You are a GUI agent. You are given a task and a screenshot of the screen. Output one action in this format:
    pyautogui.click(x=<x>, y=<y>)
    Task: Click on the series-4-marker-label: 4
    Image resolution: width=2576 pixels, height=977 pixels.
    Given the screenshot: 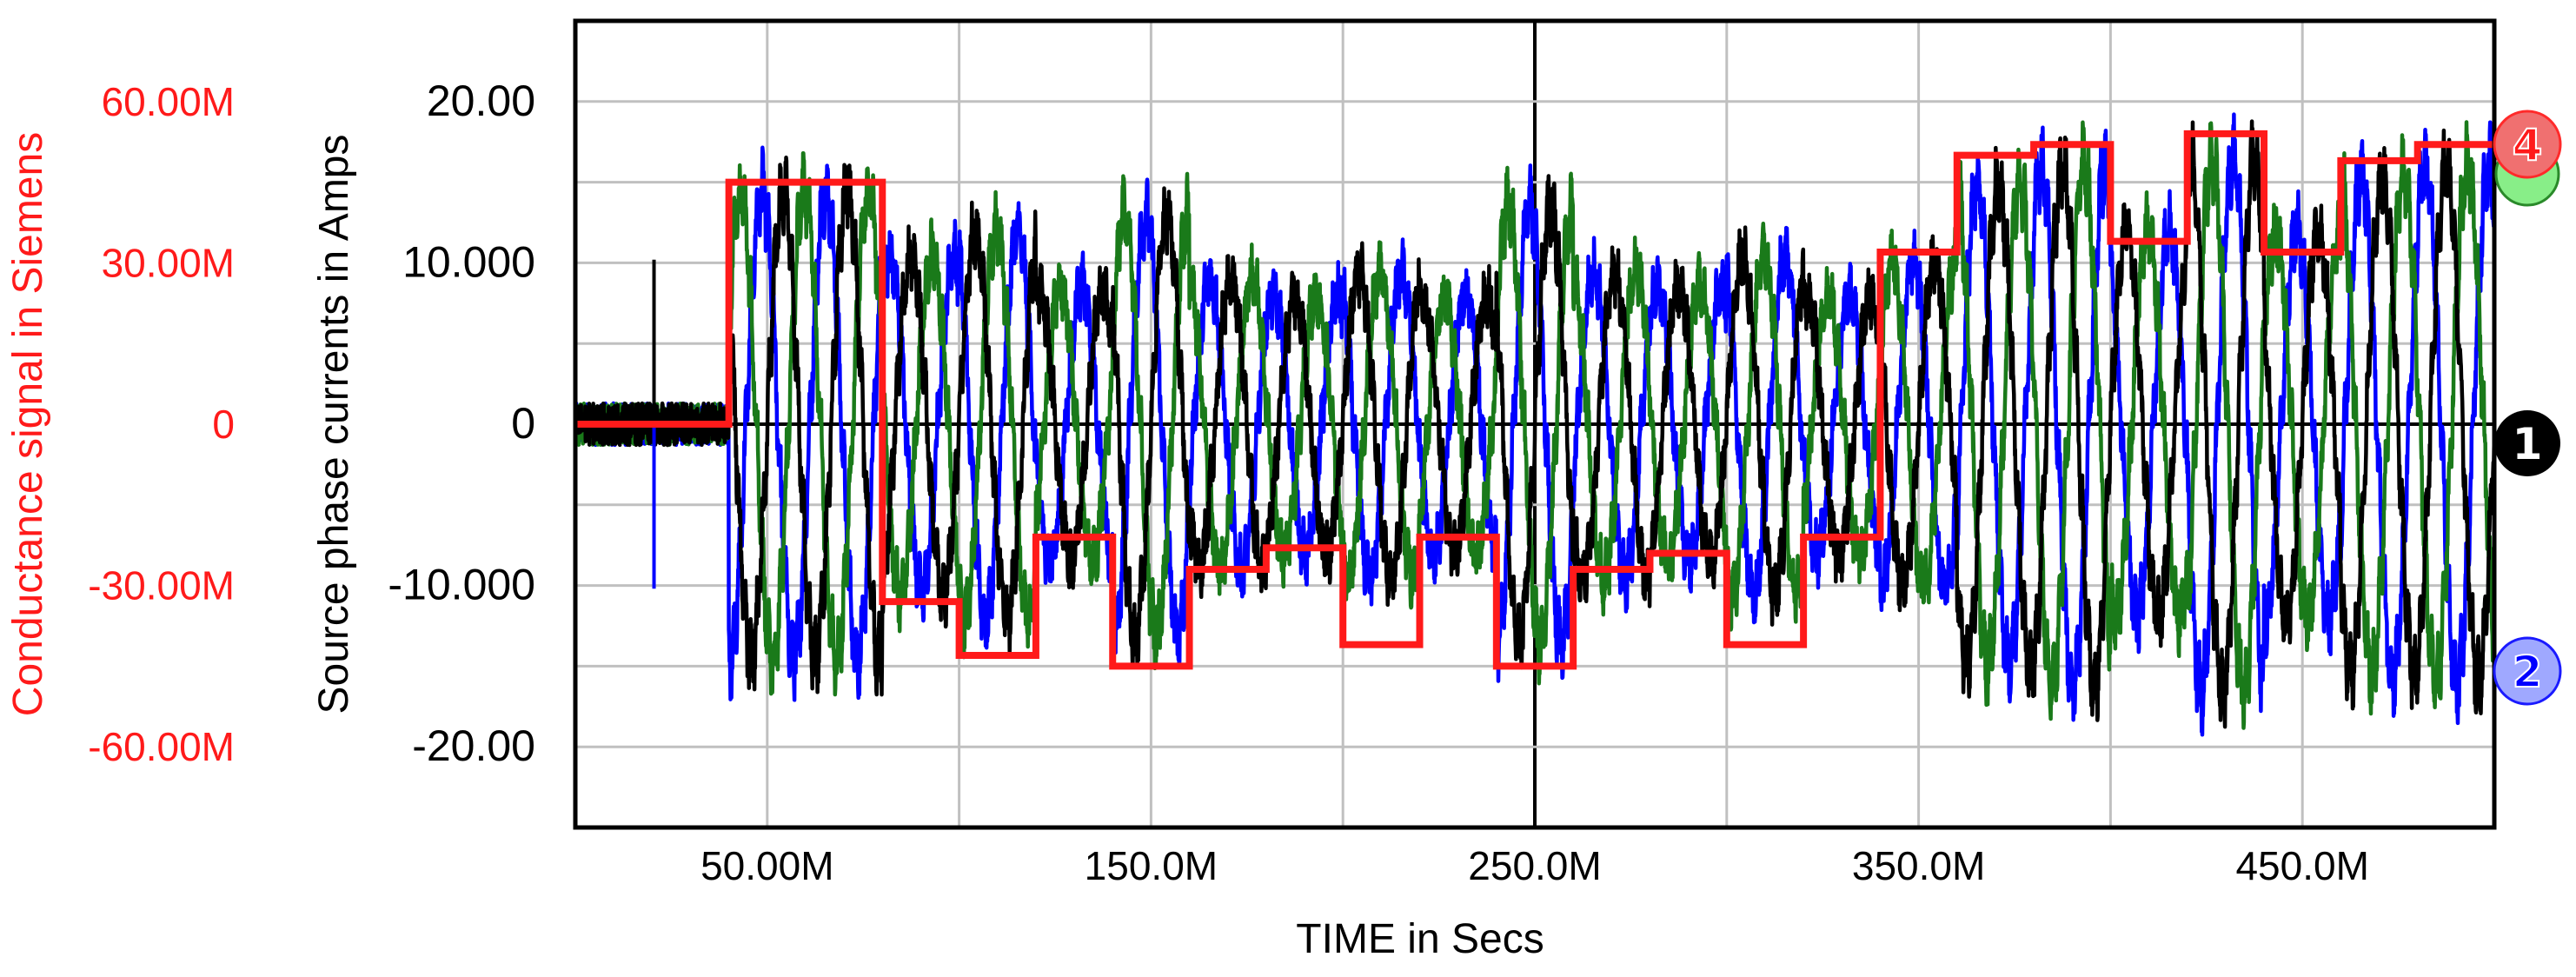 What is the action you would take?
    pyautogui.click(x=2528, y=145)
    